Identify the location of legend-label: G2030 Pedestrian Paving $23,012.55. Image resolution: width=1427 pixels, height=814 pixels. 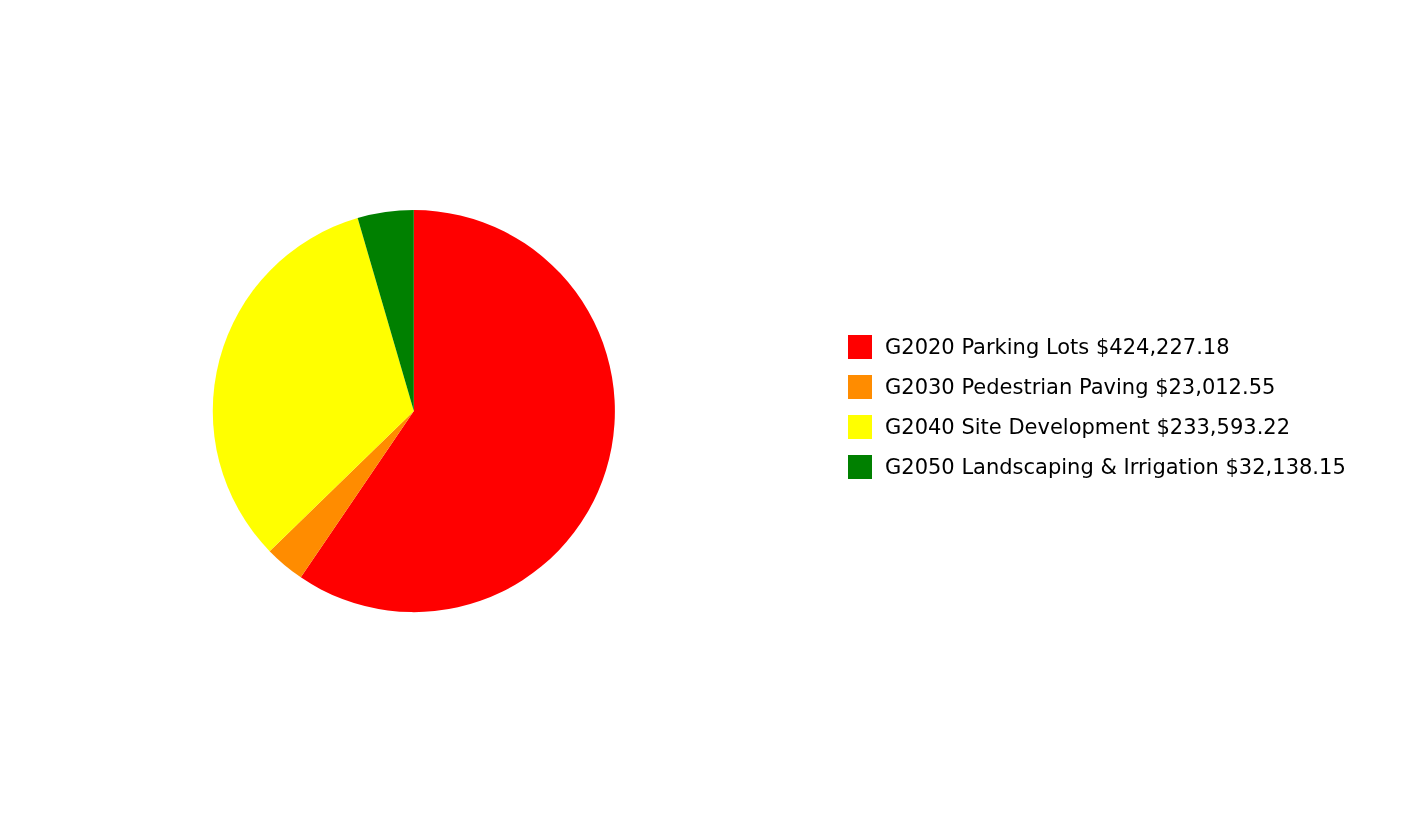
(1080, 387).